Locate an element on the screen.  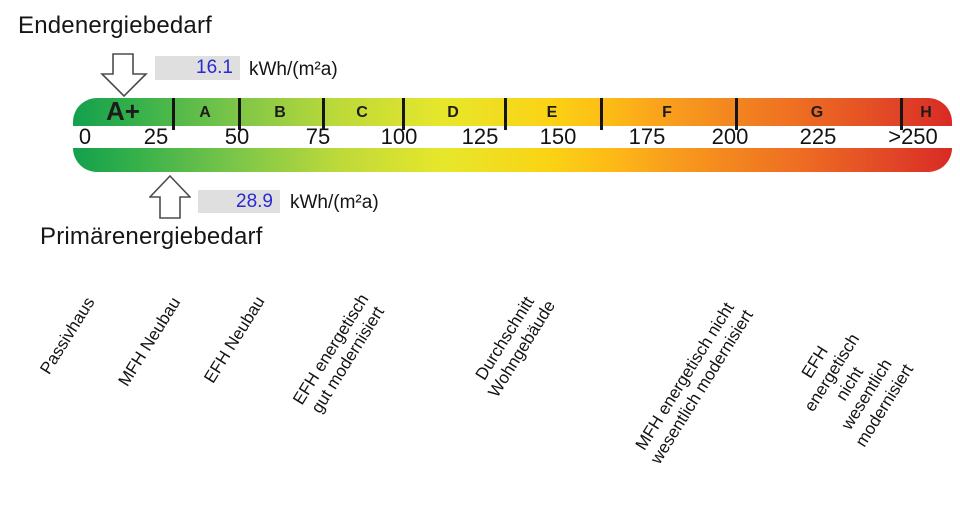
class-label-h: H is located at coordinates (926, 112).